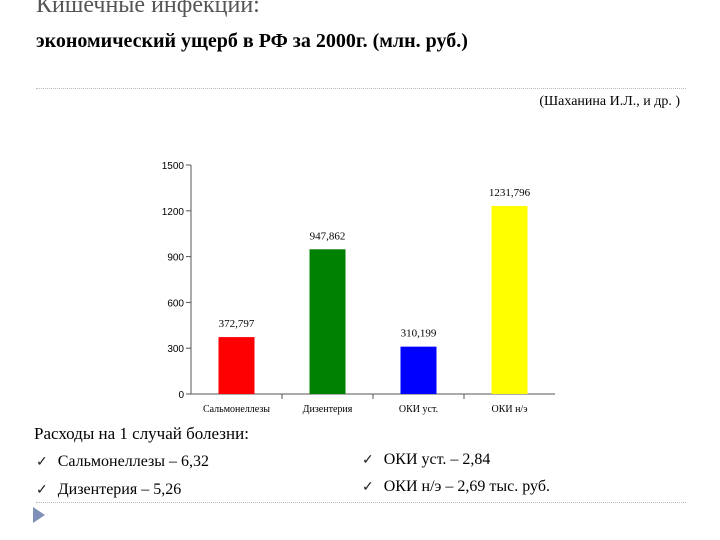 The height and width of the screenshot is (540, 720). What do you see at coordinates (437, 459) in the screenshot?
I see `cost-item-label: ОКИ уст. – 2,84` at bounding box center [437, 459].